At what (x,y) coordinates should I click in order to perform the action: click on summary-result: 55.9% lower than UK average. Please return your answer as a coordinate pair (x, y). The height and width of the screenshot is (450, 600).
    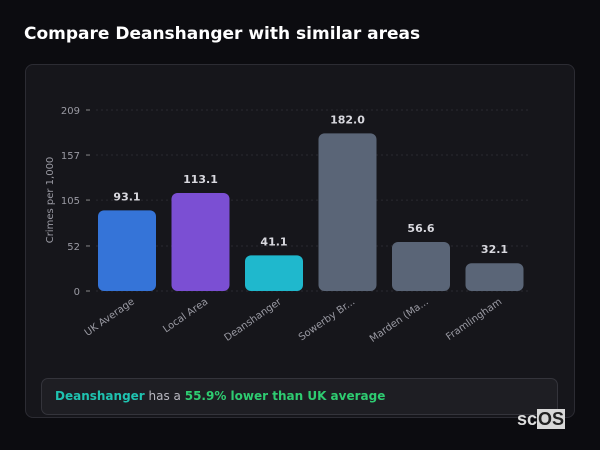
    Looking at the image, I should click on (285, 396).